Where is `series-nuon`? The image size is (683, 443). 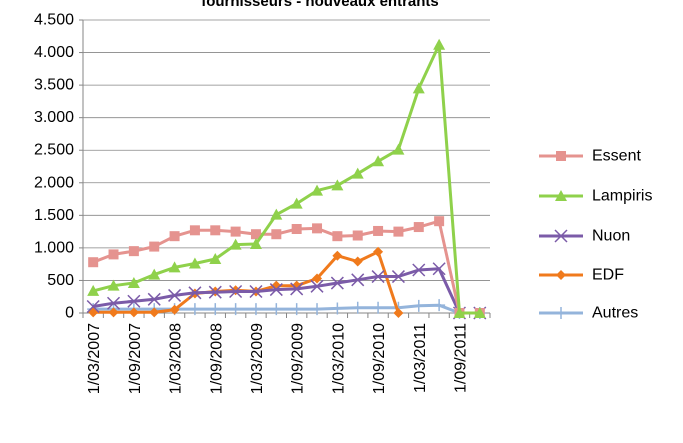
series-nuon is located at coordinates (286, 291).